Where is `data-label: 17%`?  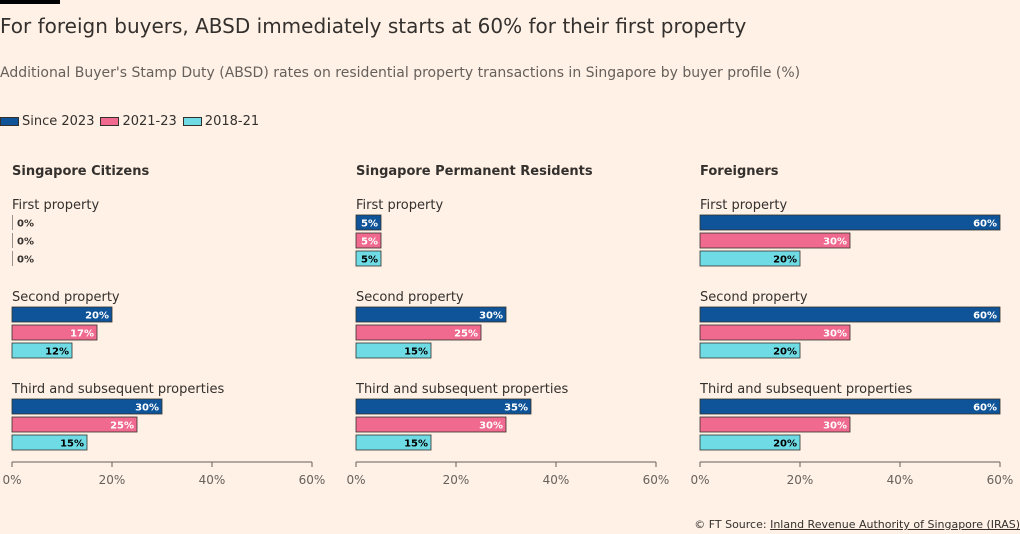 data-label: 17% is located at coordinates (82, 334).